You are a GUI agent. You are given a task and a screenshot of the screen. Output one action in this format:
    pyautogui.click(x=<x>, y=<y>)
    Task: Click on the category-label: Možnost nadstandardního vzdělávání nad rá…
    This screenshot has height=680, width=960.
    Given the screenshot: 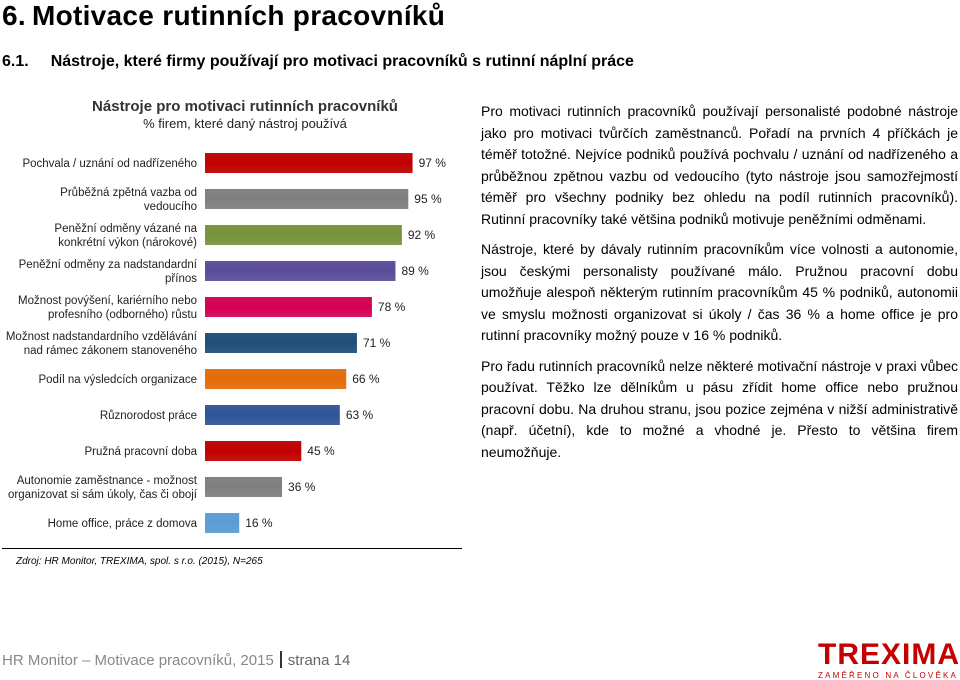 What is the action you would take?
    pyautogui.click(x=102, y=344)
    